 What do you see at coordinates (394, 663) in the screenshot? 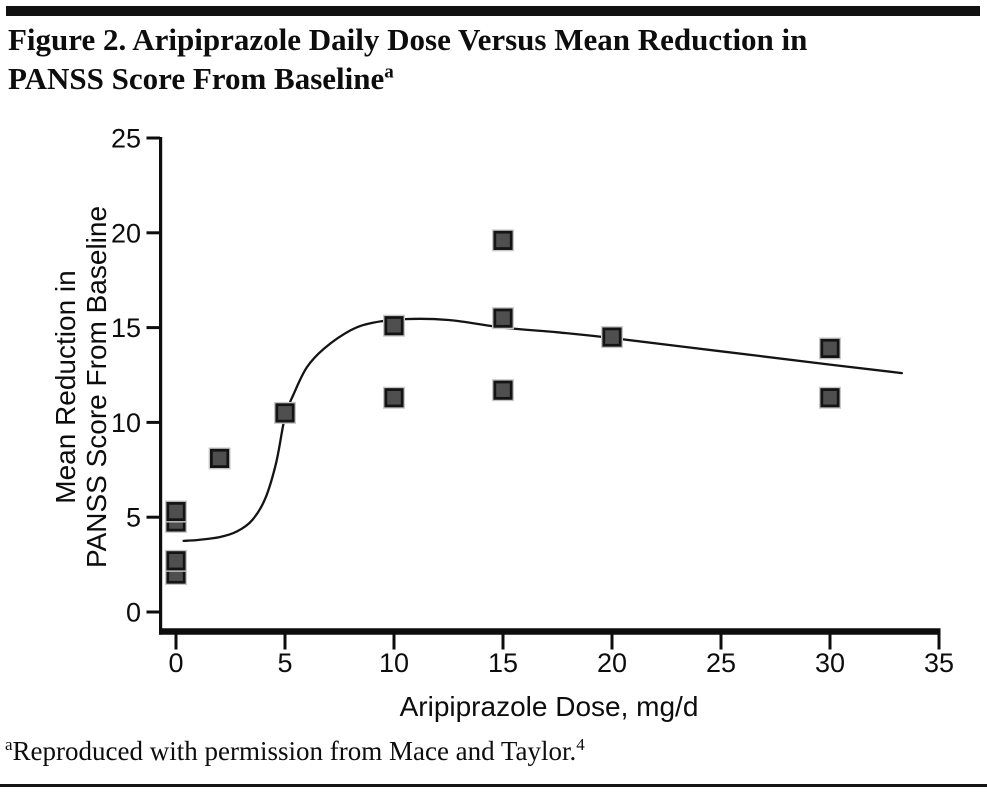
I see `x-tick-label: 10` at bounding box center [394, 663].